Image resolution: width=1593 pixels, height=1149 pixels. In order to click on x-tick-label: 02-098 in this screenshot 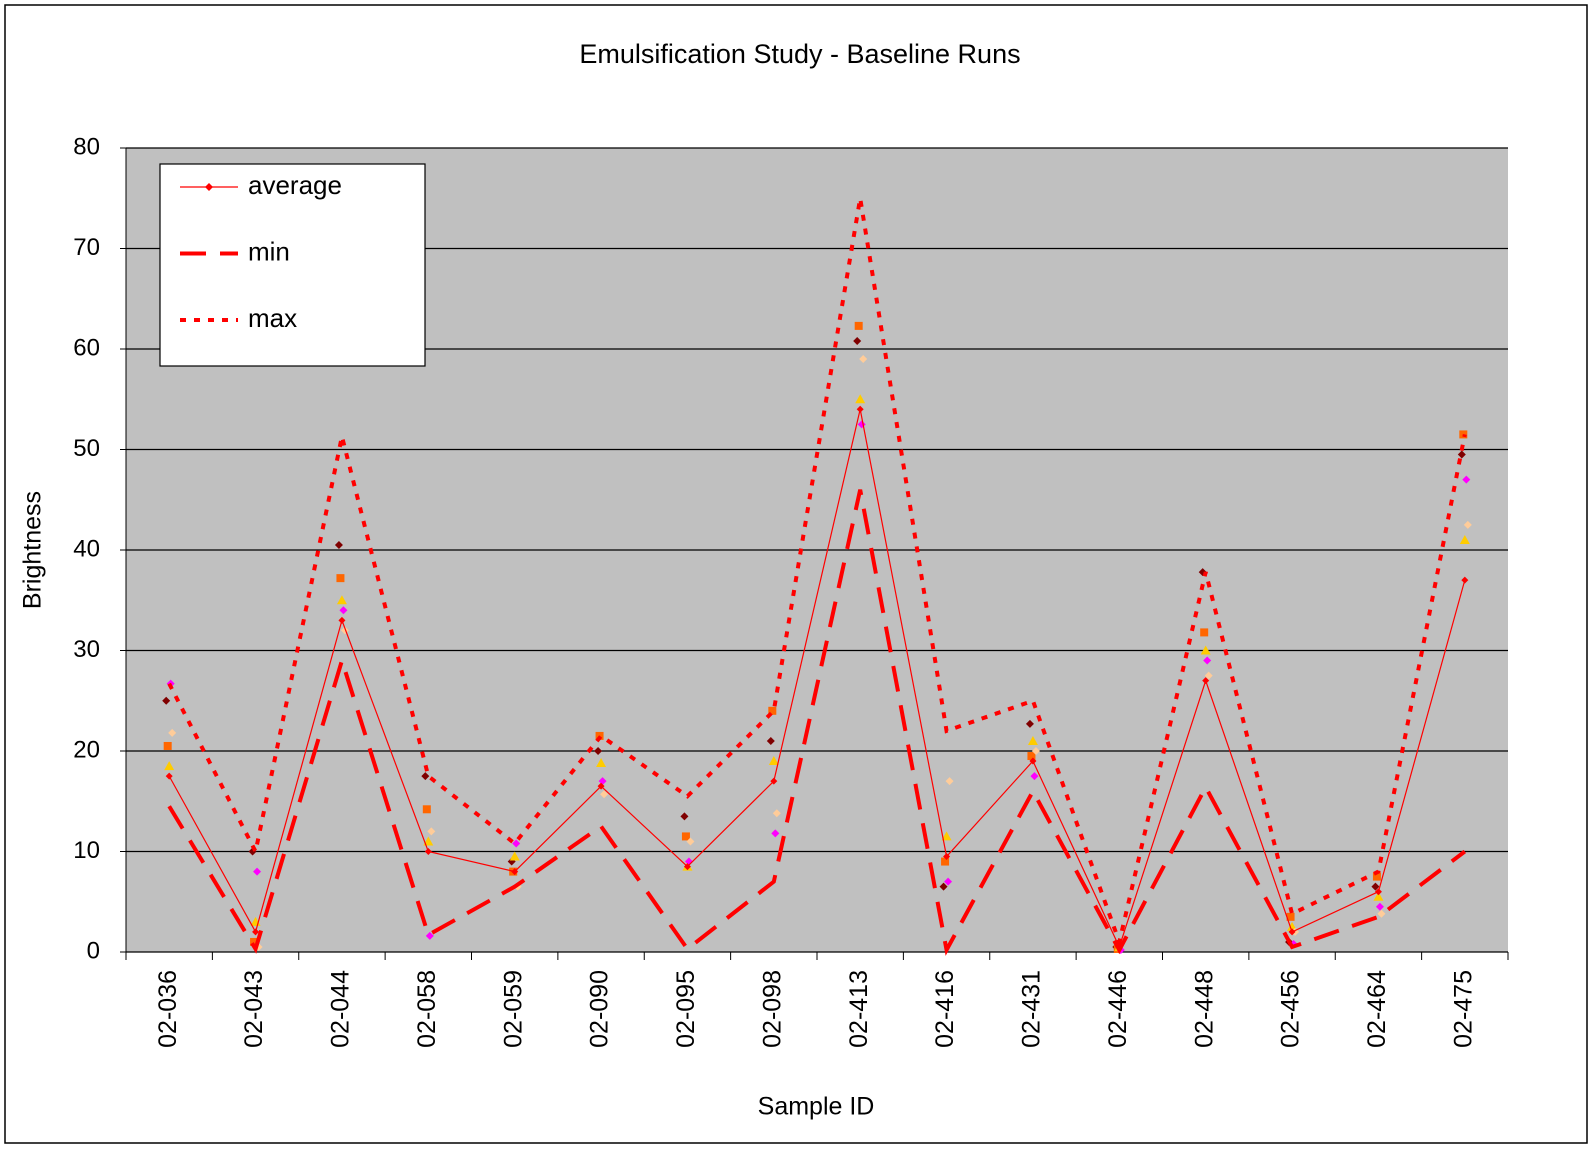, I will do `click(772, 1009)`.